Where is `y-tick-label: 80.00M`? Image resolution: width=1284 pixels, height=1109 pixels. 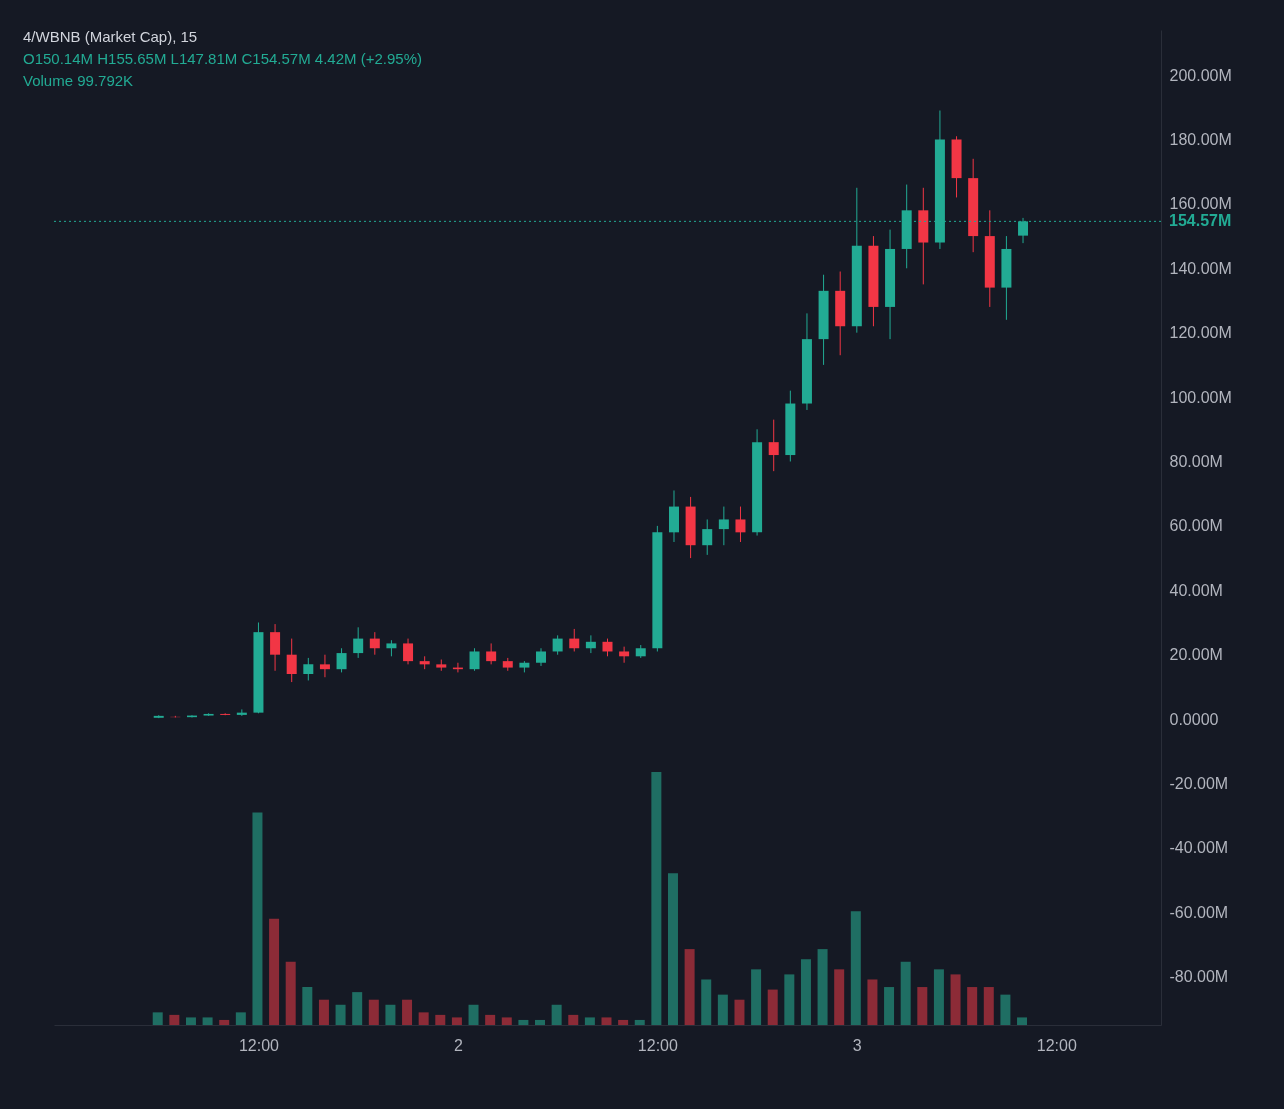 y-tick-label: 80.00M is located at coordinates (1196, 461).